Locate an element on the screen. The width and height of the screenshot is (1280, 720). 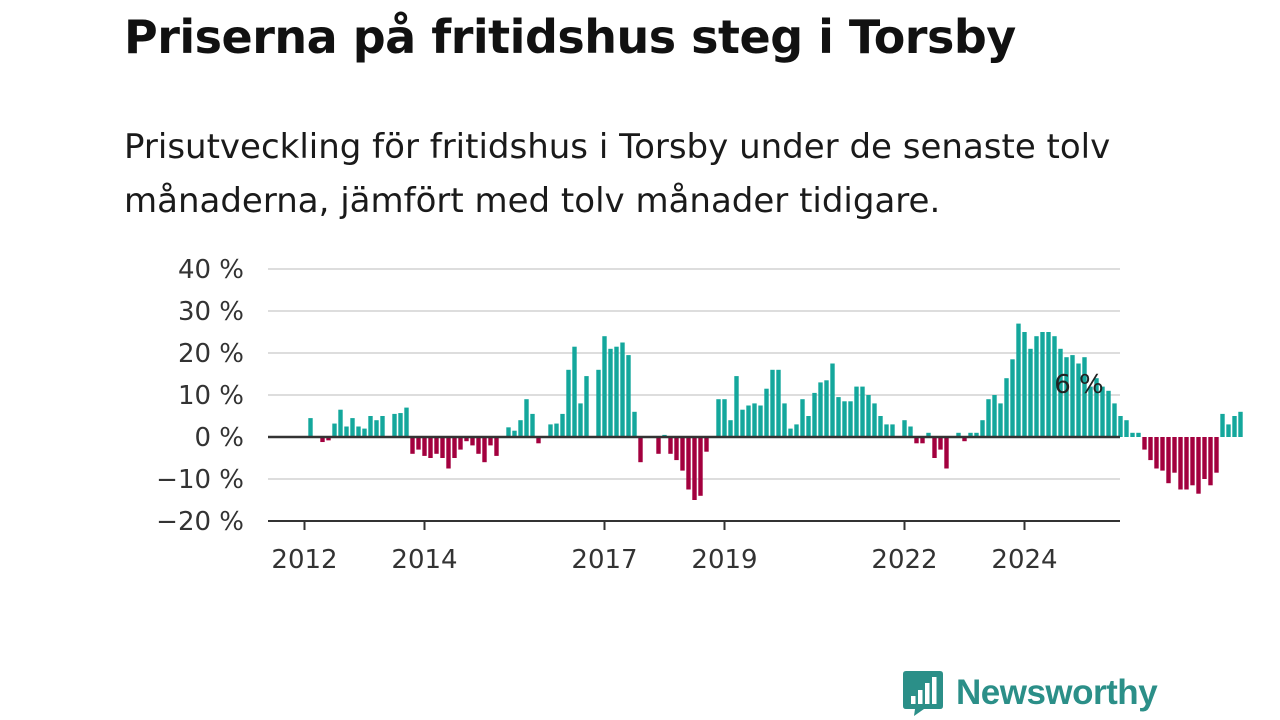
x-tick-label: 2019 is located at coordinates (724, 560).